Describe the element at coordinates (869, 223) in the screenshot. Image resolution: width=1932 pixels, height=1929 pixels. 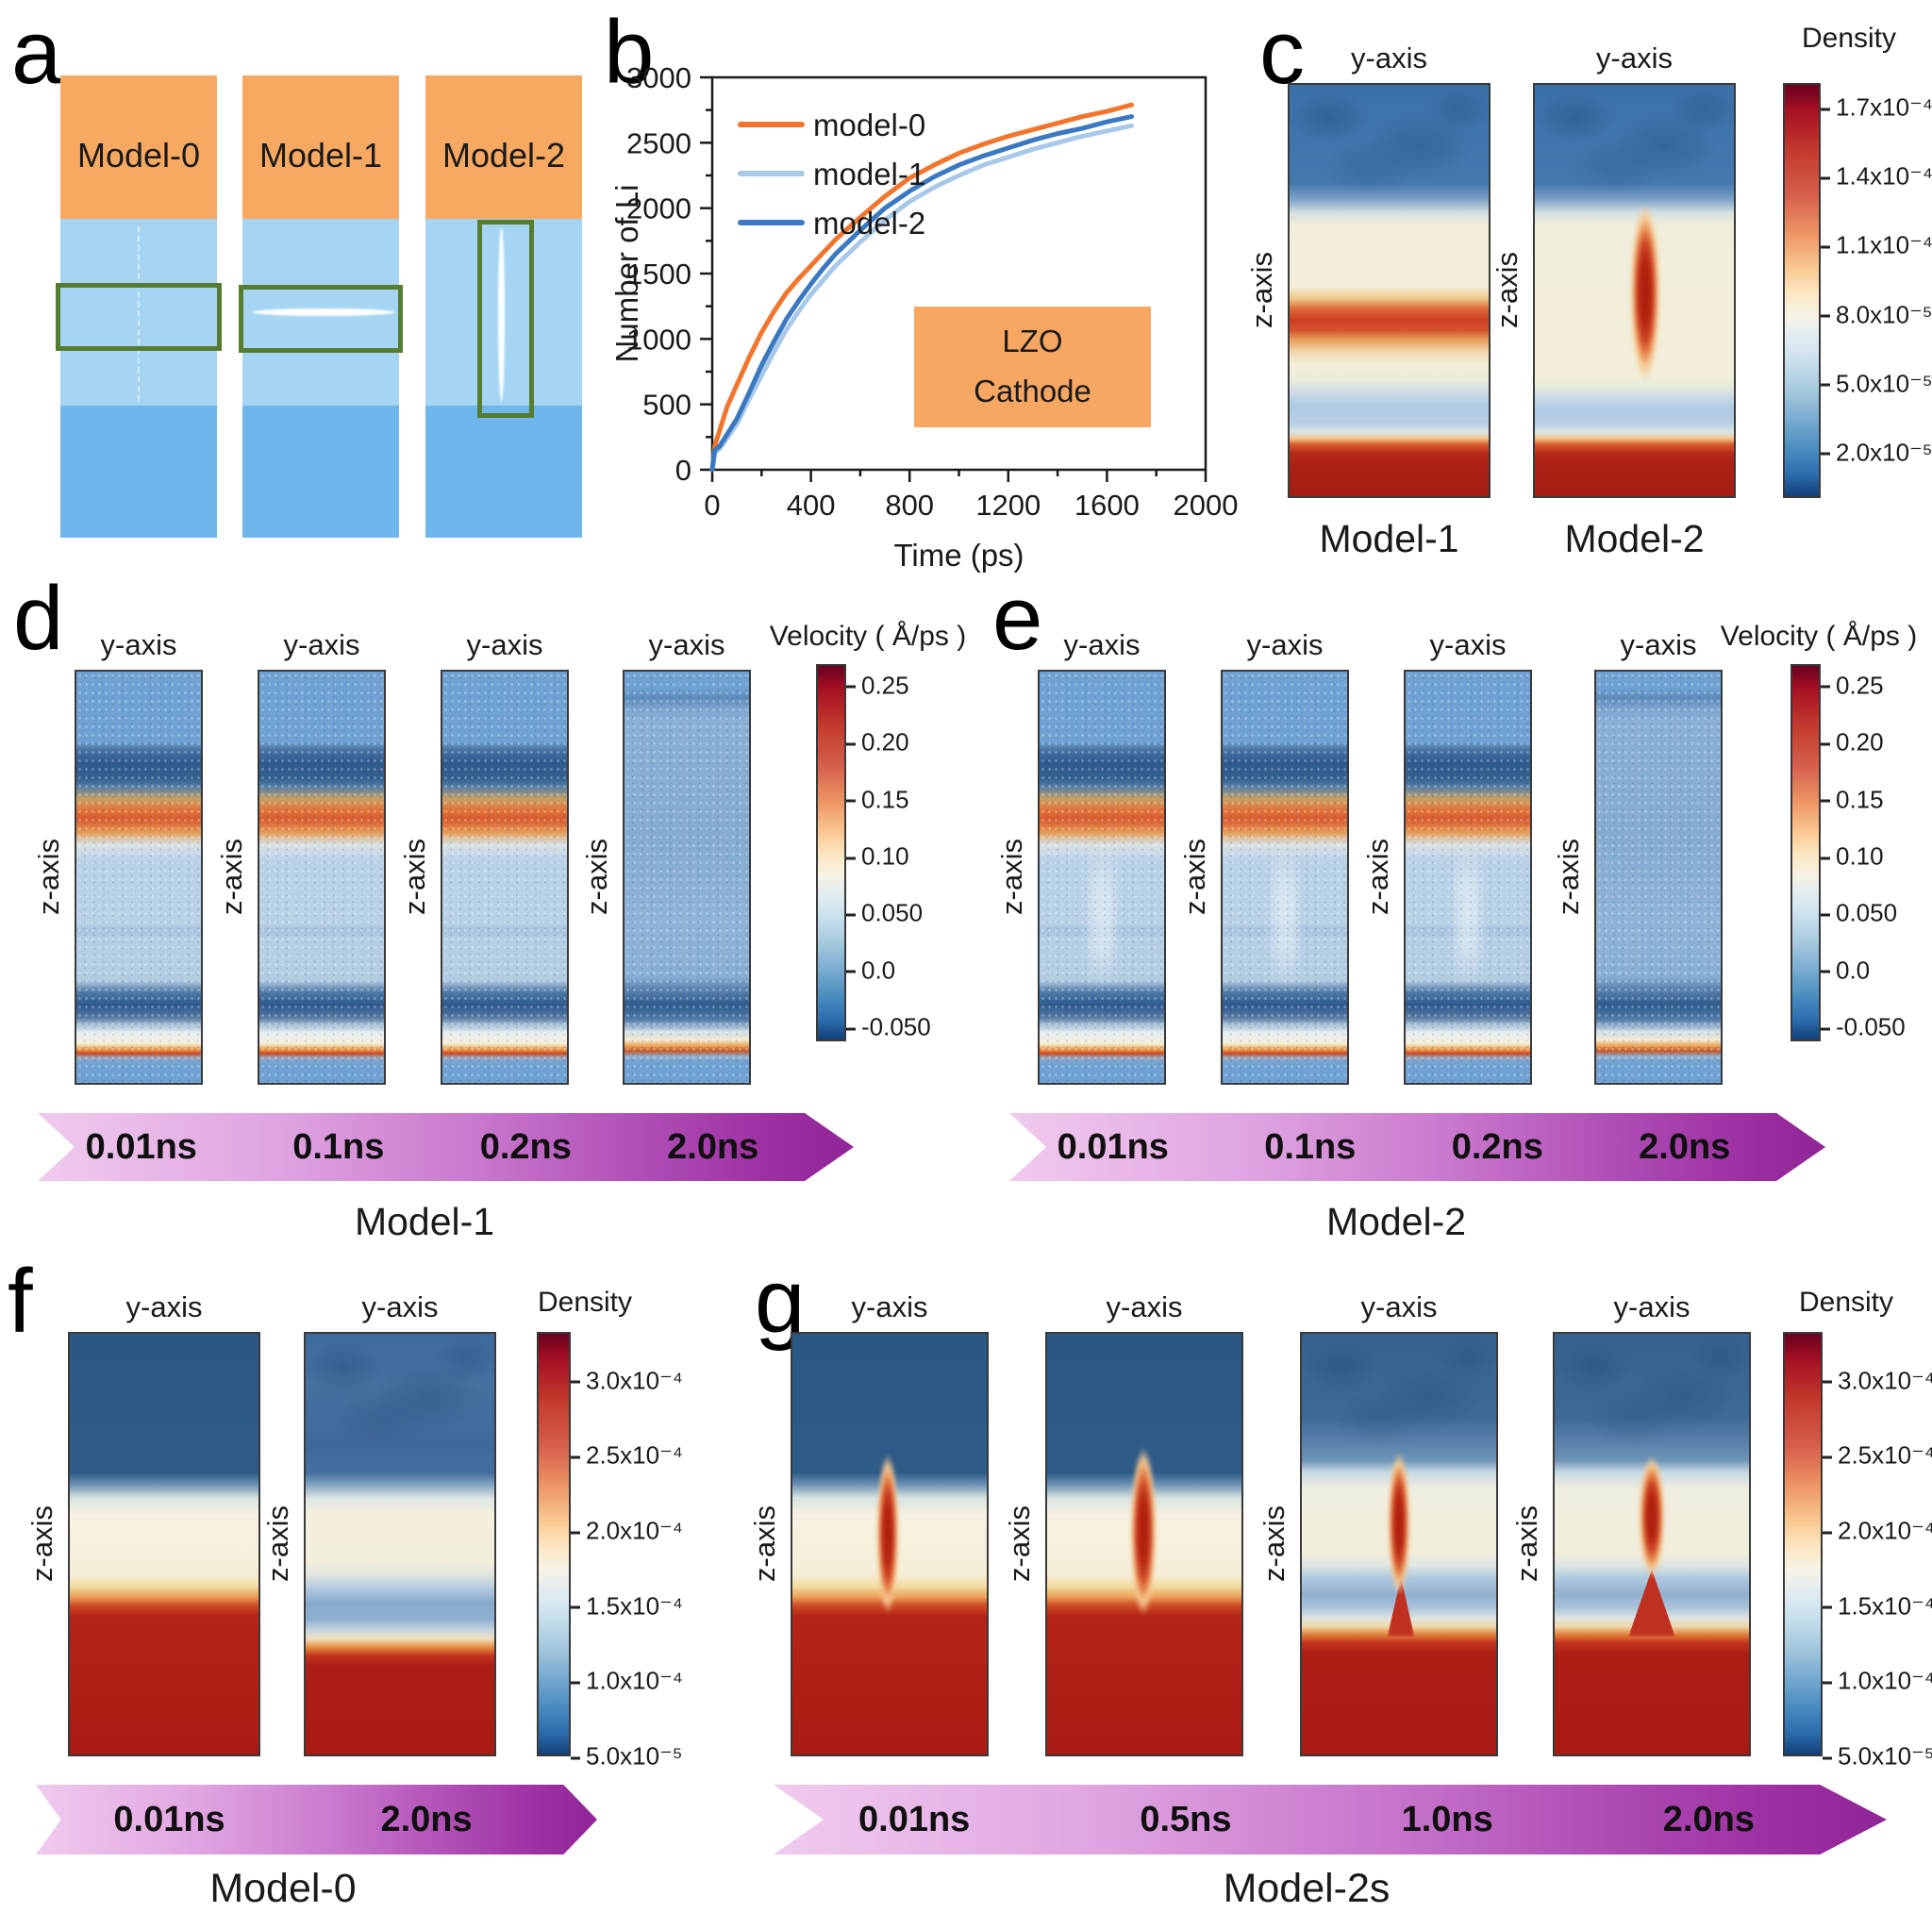
I see `svg-text: model-2` at that location.